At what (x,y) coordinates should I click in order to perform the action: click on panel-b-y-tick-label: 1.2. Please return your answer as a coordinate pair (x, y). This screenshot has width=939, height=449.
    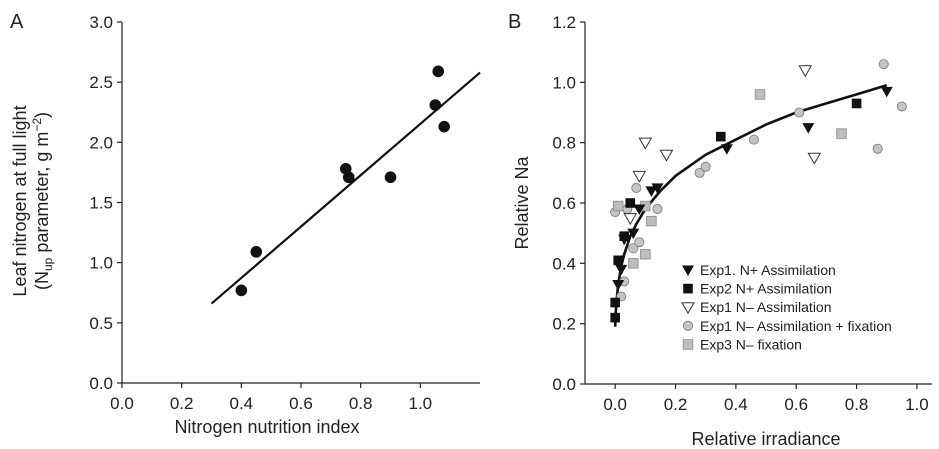
    Looking at the image, I should click on (564, 22).